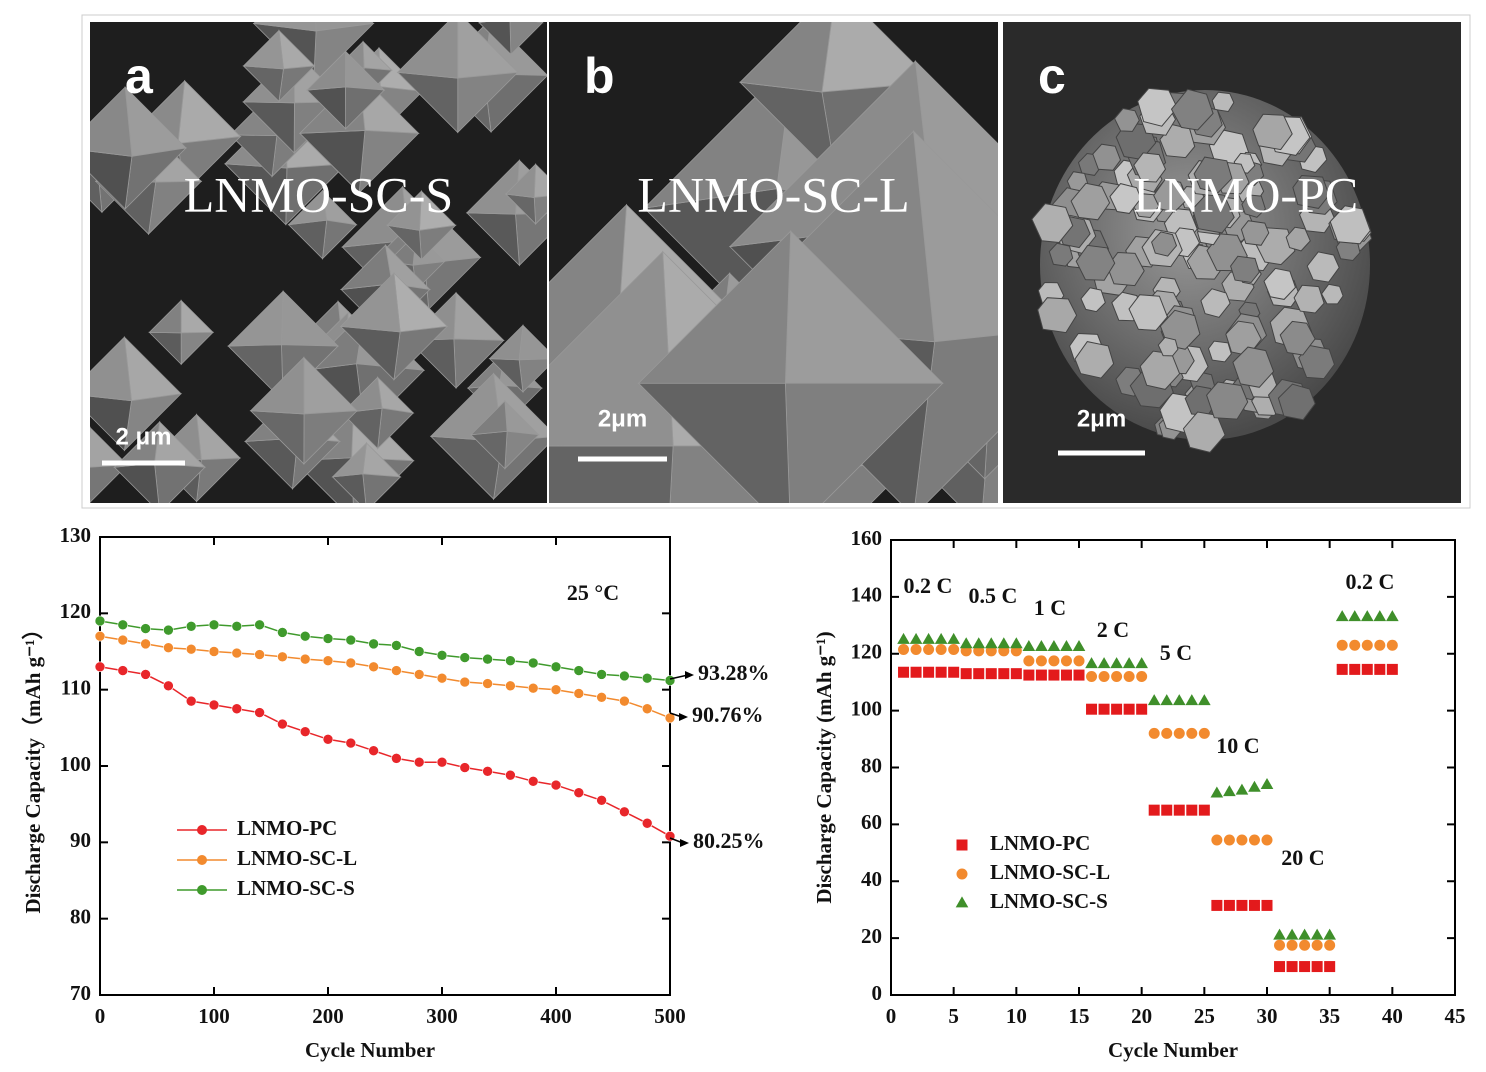 The height and width of the screenshot is (1072, 1486). I want to click on y-tick-label: 140, so click(867, 595).